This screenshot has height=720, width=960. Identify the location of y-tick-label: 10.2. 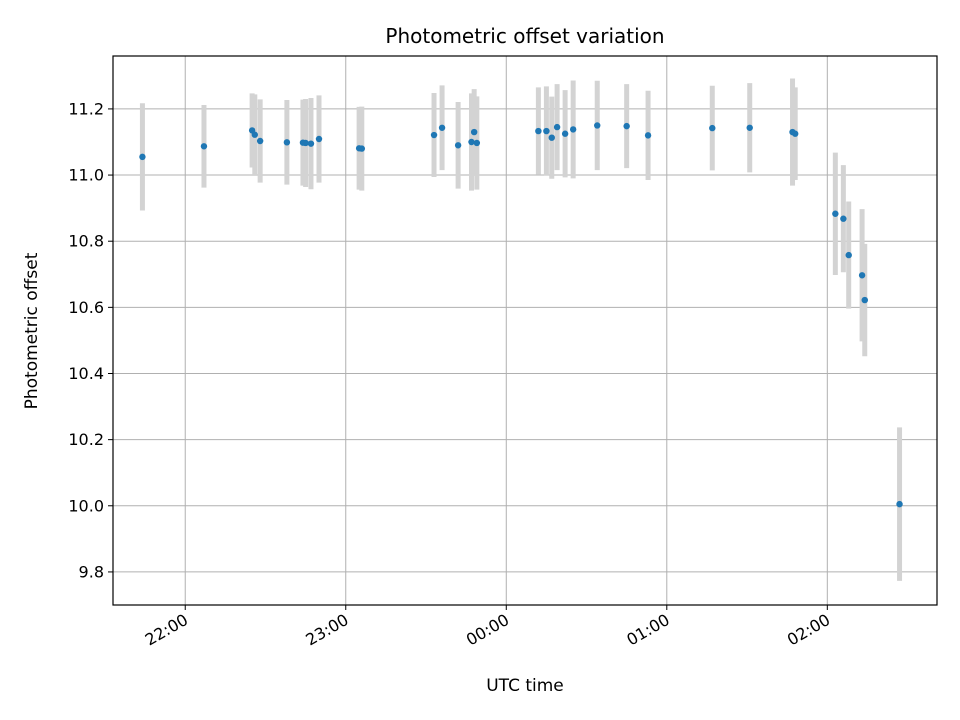
(86, 439).